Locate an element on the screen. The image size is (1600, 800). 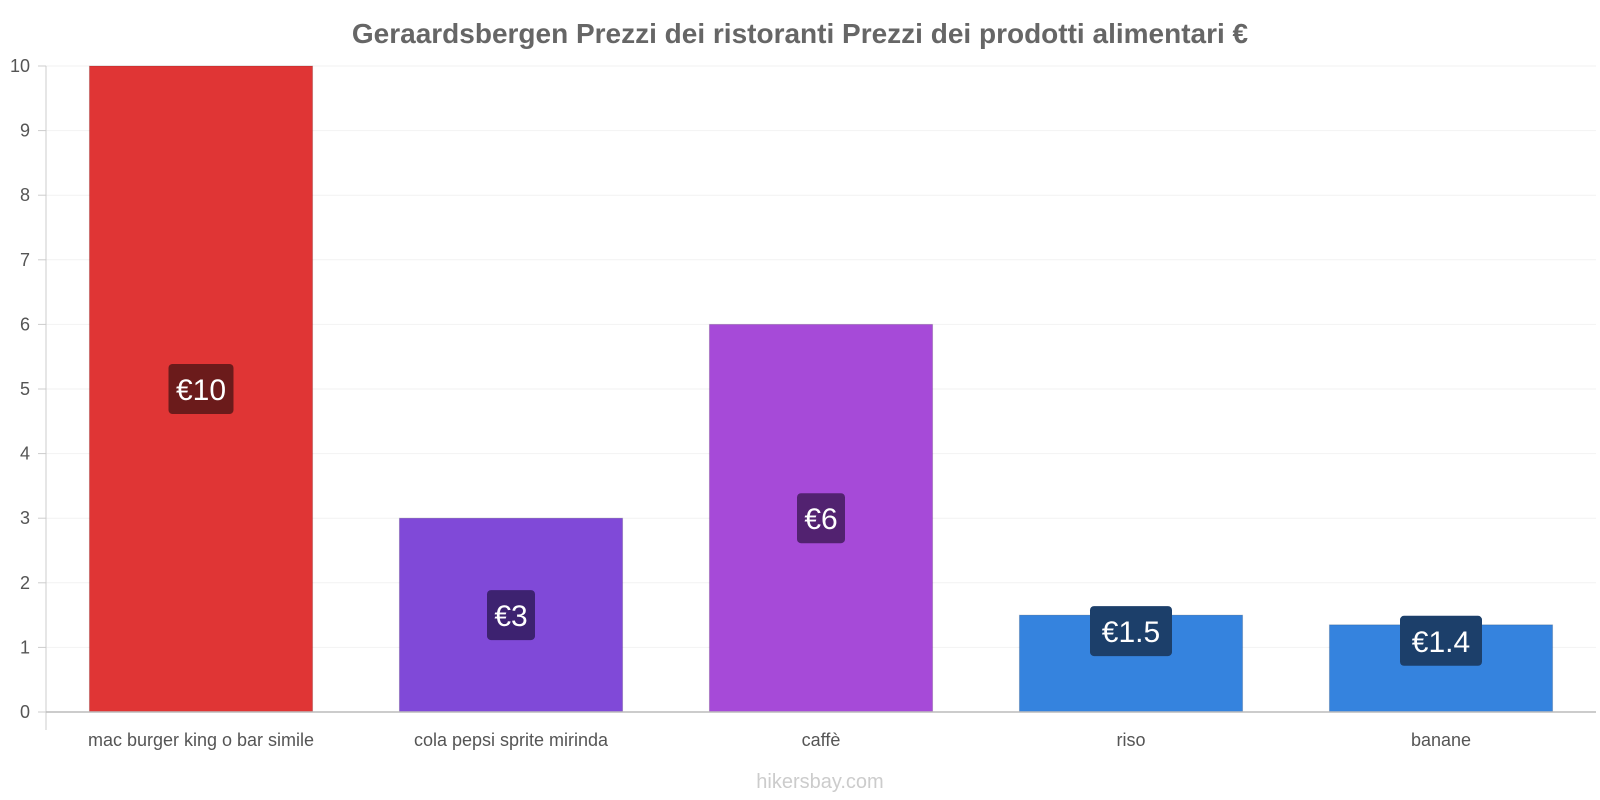
y-tick-label: 6 is located at coordinates (25, 324).